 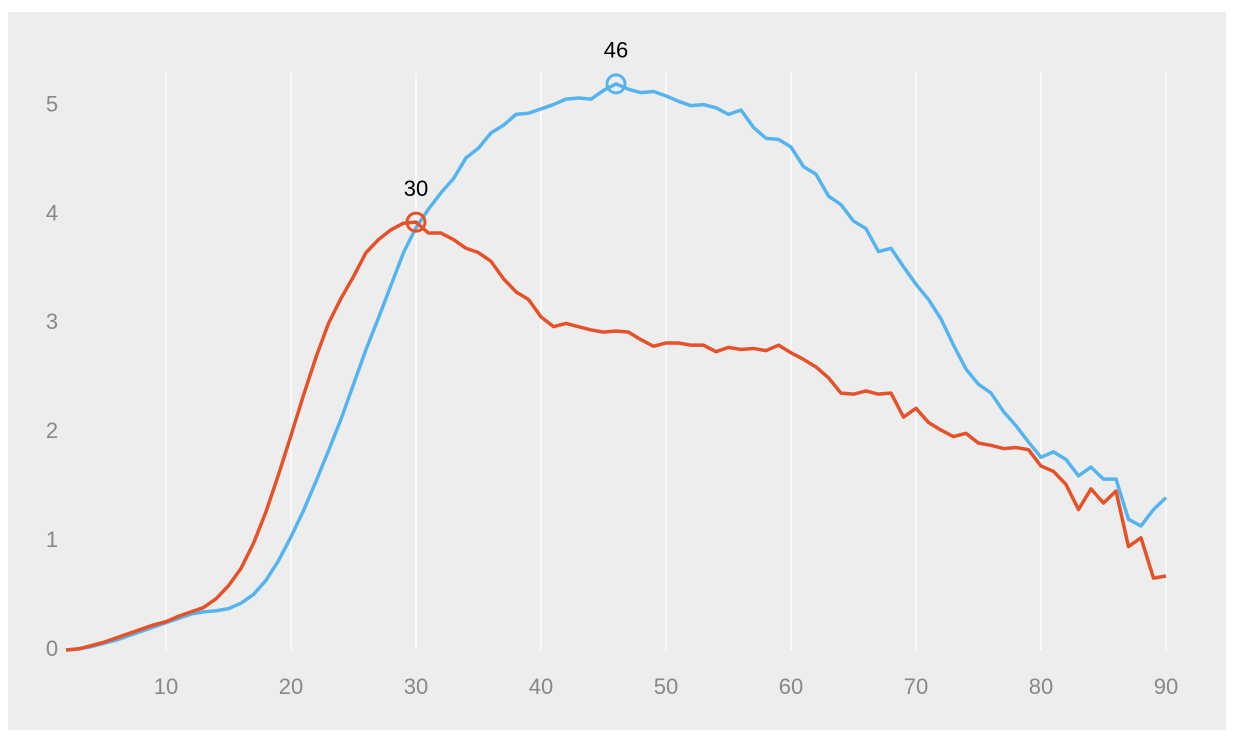 What do you see at coordinates (416, 188) in the screenshot?
I see `annotation-label: 30` at bounding box center [416, 188].